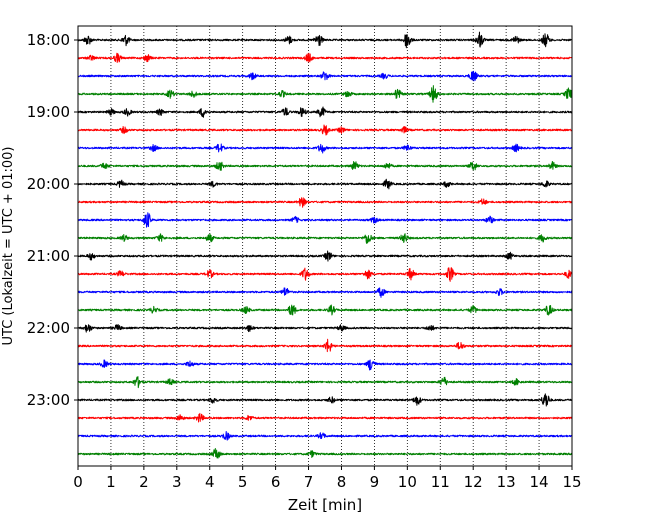 This screenshot has height=525, width=650. I want to click on x-tick-label: 14, so click(539, 482).